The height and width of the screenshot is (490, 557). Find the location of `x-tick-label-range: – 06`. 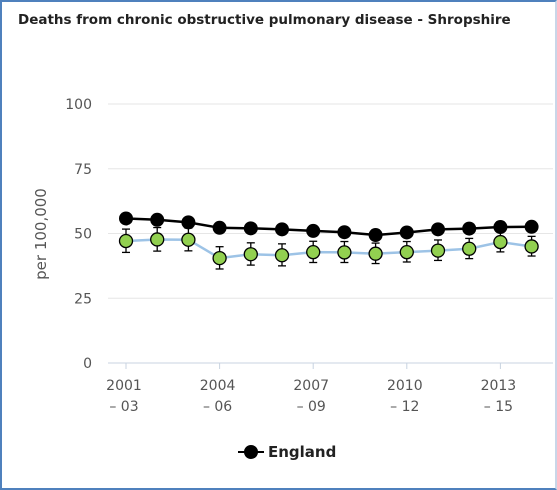

x-tick-label-range: – 06 is located at coordinates (217, 407).